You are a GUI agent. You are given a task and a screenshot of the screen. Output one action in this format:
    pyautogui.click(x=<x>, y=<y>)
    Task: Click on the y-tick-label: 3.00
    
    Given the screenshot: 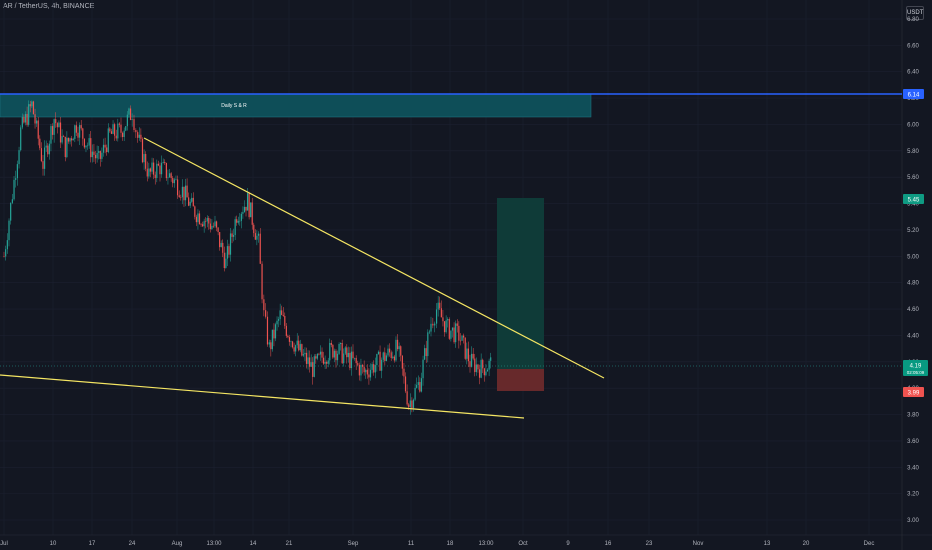 What is the action you would take?
    pyautogui.click(x=913, y=521)
    